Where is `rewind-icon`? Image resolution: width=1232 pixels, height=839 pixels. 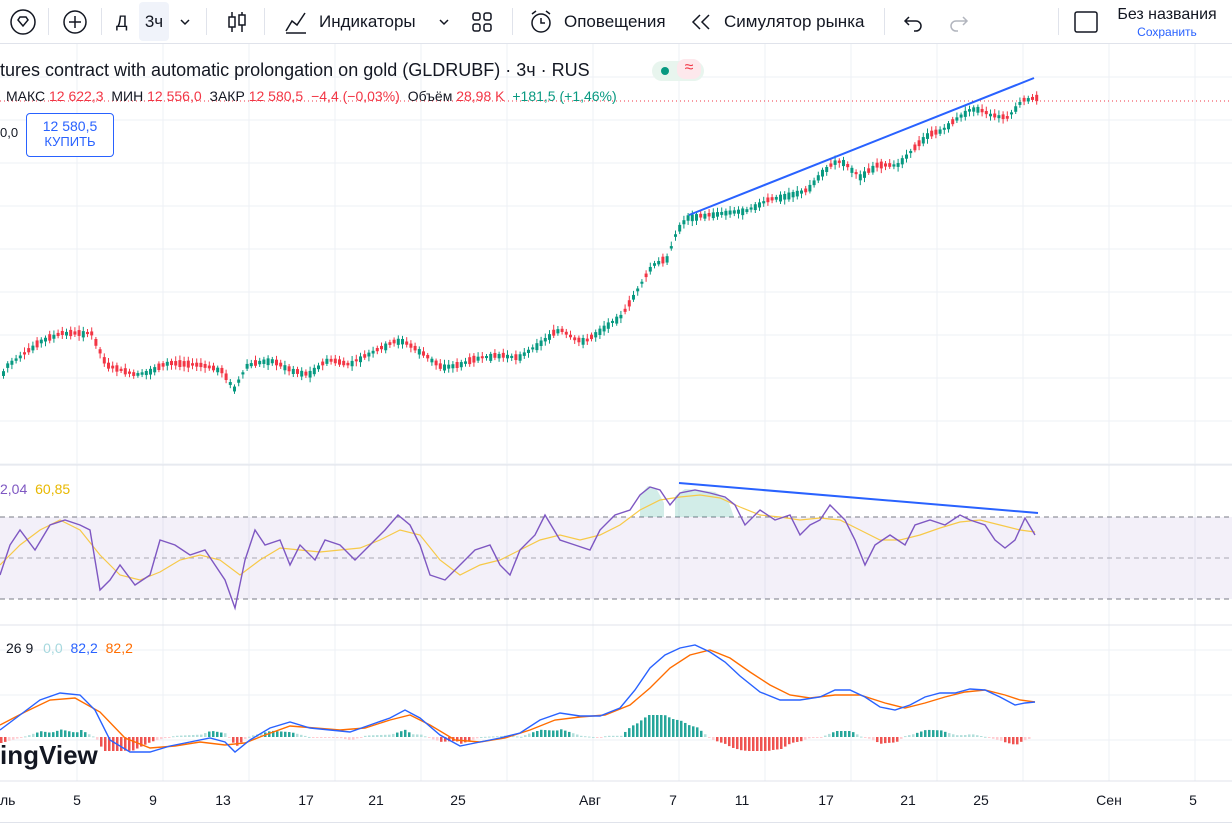 rewind-icon is located at coordinates (701, 22).